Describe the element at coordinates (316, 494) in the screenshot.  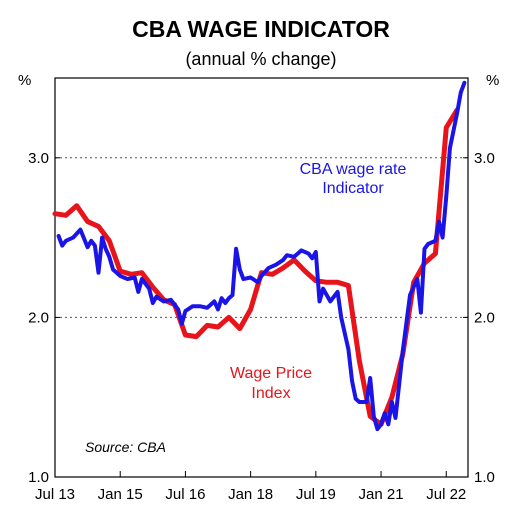
I see `x-tick-label: Jul 19` at that location.